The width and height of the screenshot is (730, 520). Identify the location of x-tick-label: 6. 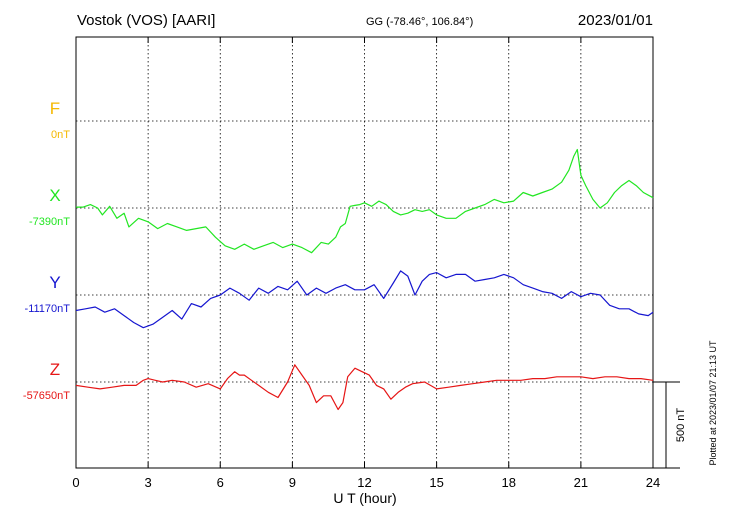
(220, 482).